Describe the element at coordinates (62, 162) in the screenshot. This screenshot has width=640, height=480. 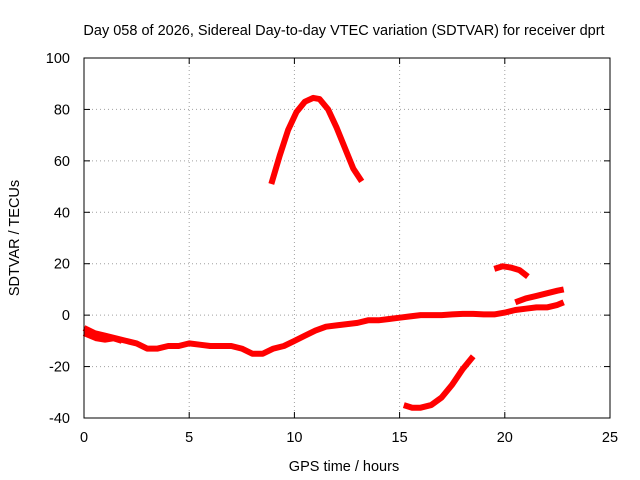
I see `y-tick-label: 60` at that location.